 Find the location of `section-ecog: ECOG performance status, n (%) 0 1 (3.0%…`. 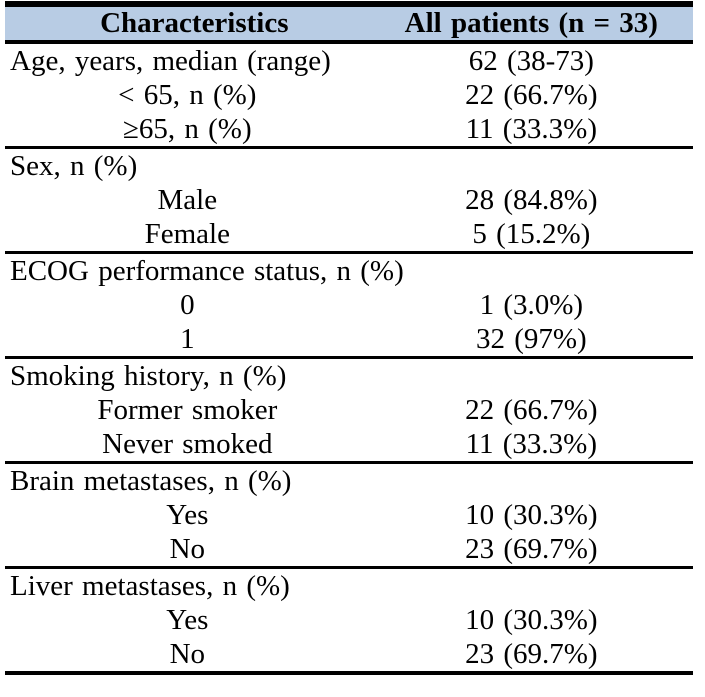

section-ecog: ECOG performance status, n (%) 0 1 (3.0%… is located at coordinates (349, 306).